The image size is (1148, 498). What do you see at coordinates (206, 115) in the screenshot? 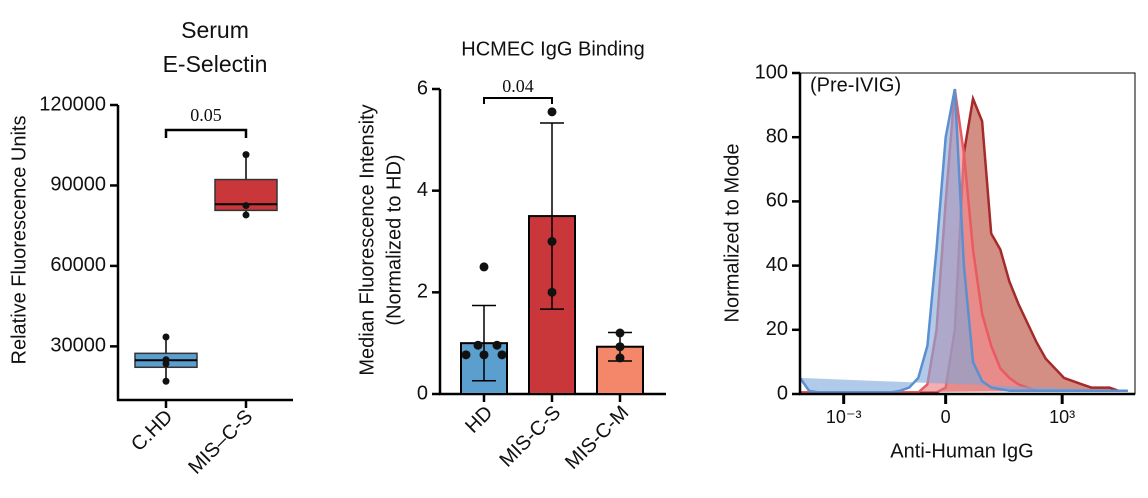
I see `annotation: 0.05` at bounding box center [206, 115].